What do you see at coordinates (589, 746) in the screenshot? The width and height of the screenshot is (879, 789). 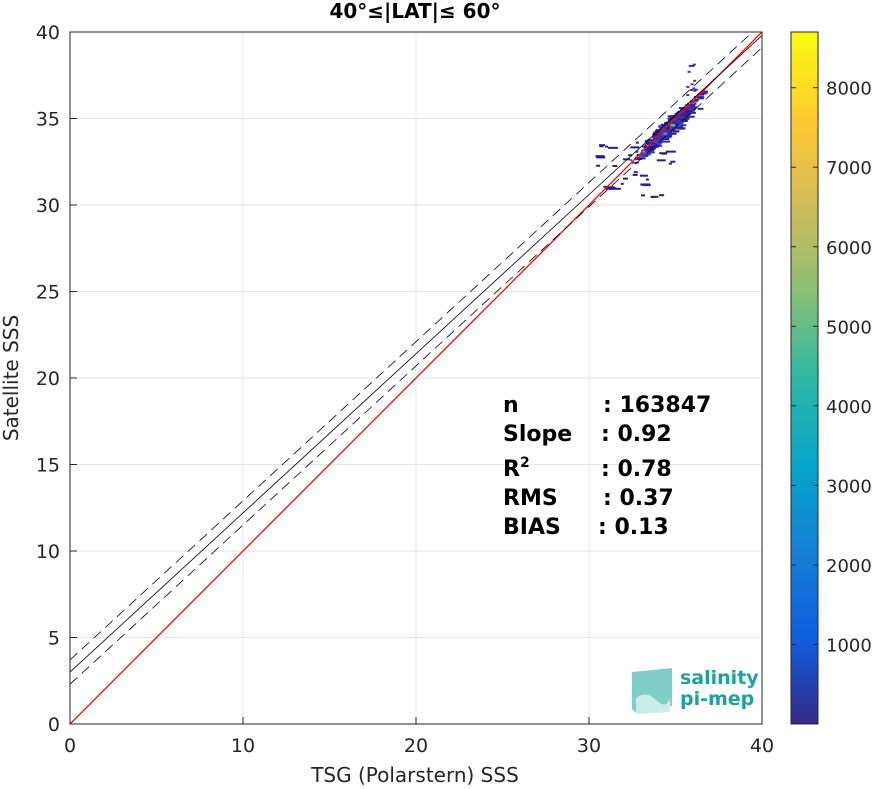 I see `x-tick-label: 30` at bounding box center [589, 746].